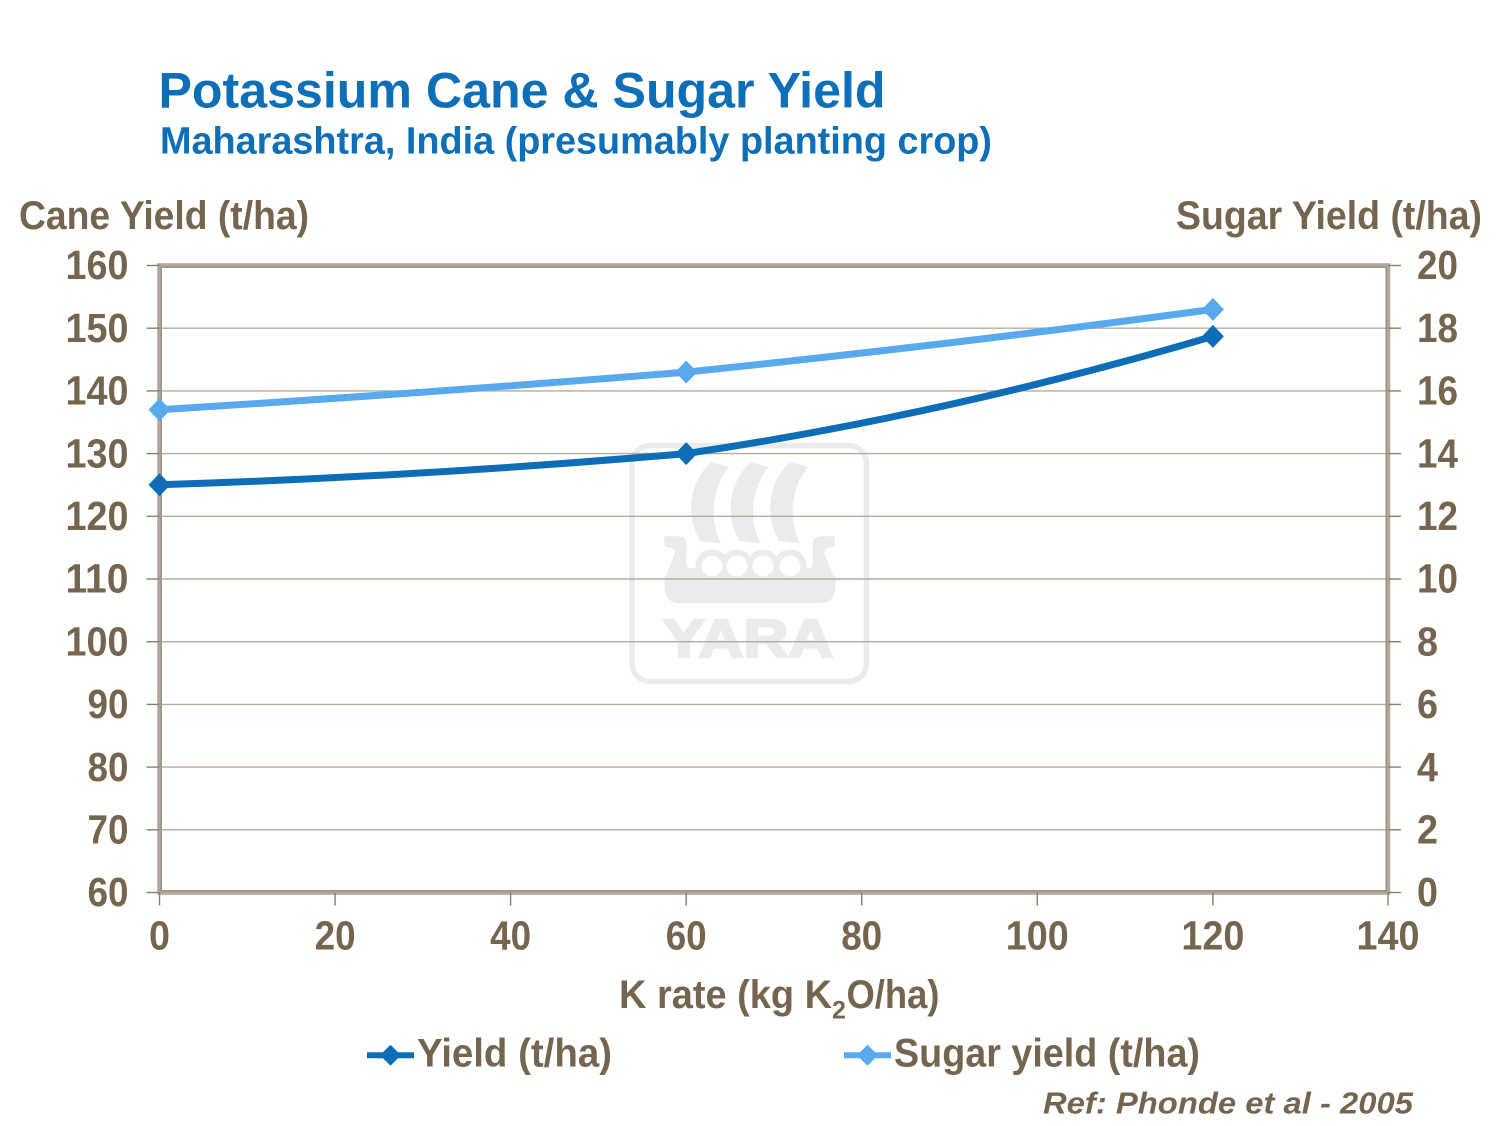 The height and width of the screenshot is (1126, 1501). What do you see at coordinates (725, 995) in the screenshot?
I see `svg-text: K rate (kg K` at bounding box center [725, 995].